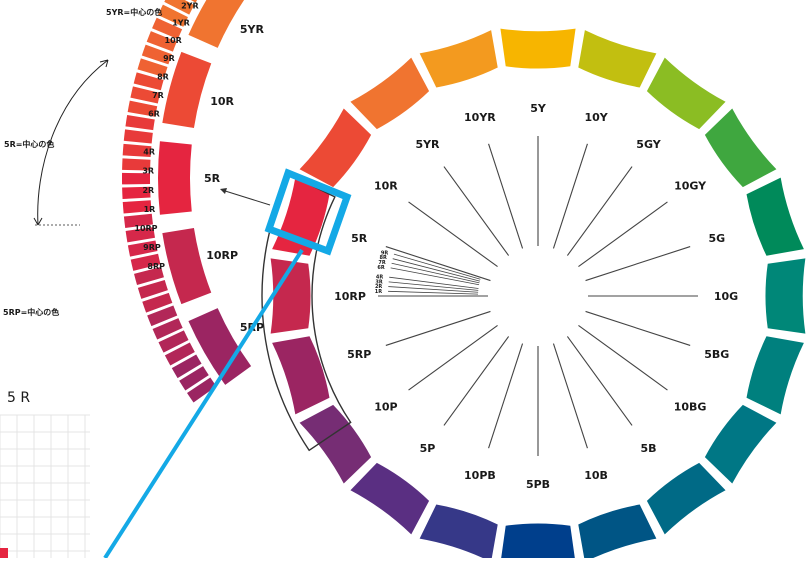  Describe the element at coordinates (203, 404) in the screenshot. I see `highlight-line` at that location.